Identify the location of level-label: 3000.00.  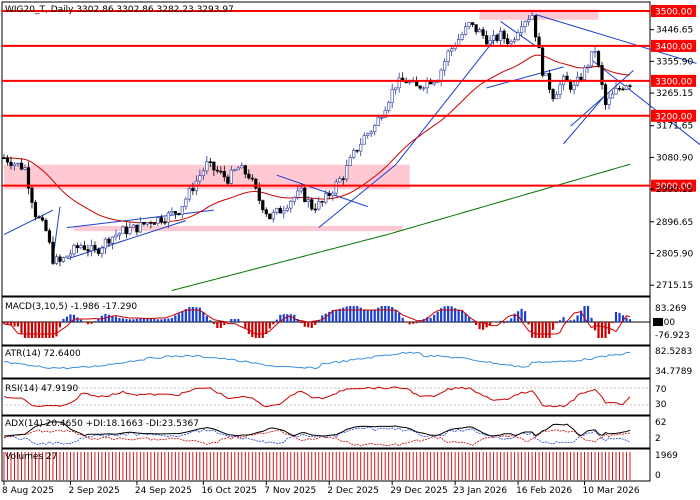
(673, 187).